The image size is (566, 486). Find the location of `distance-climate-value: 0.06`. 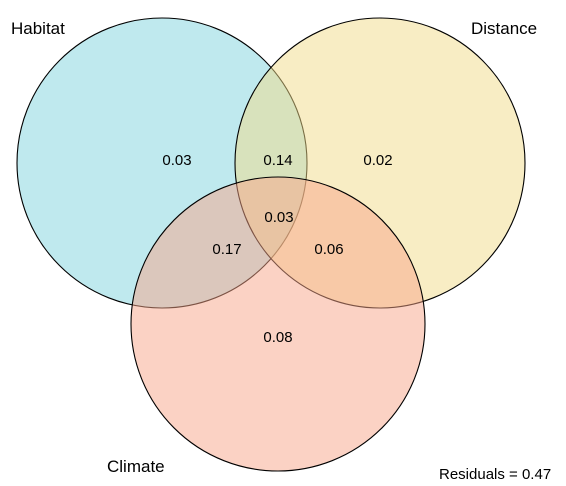

distance-climate-value: 0.06 is located at coordinates (328, 249).